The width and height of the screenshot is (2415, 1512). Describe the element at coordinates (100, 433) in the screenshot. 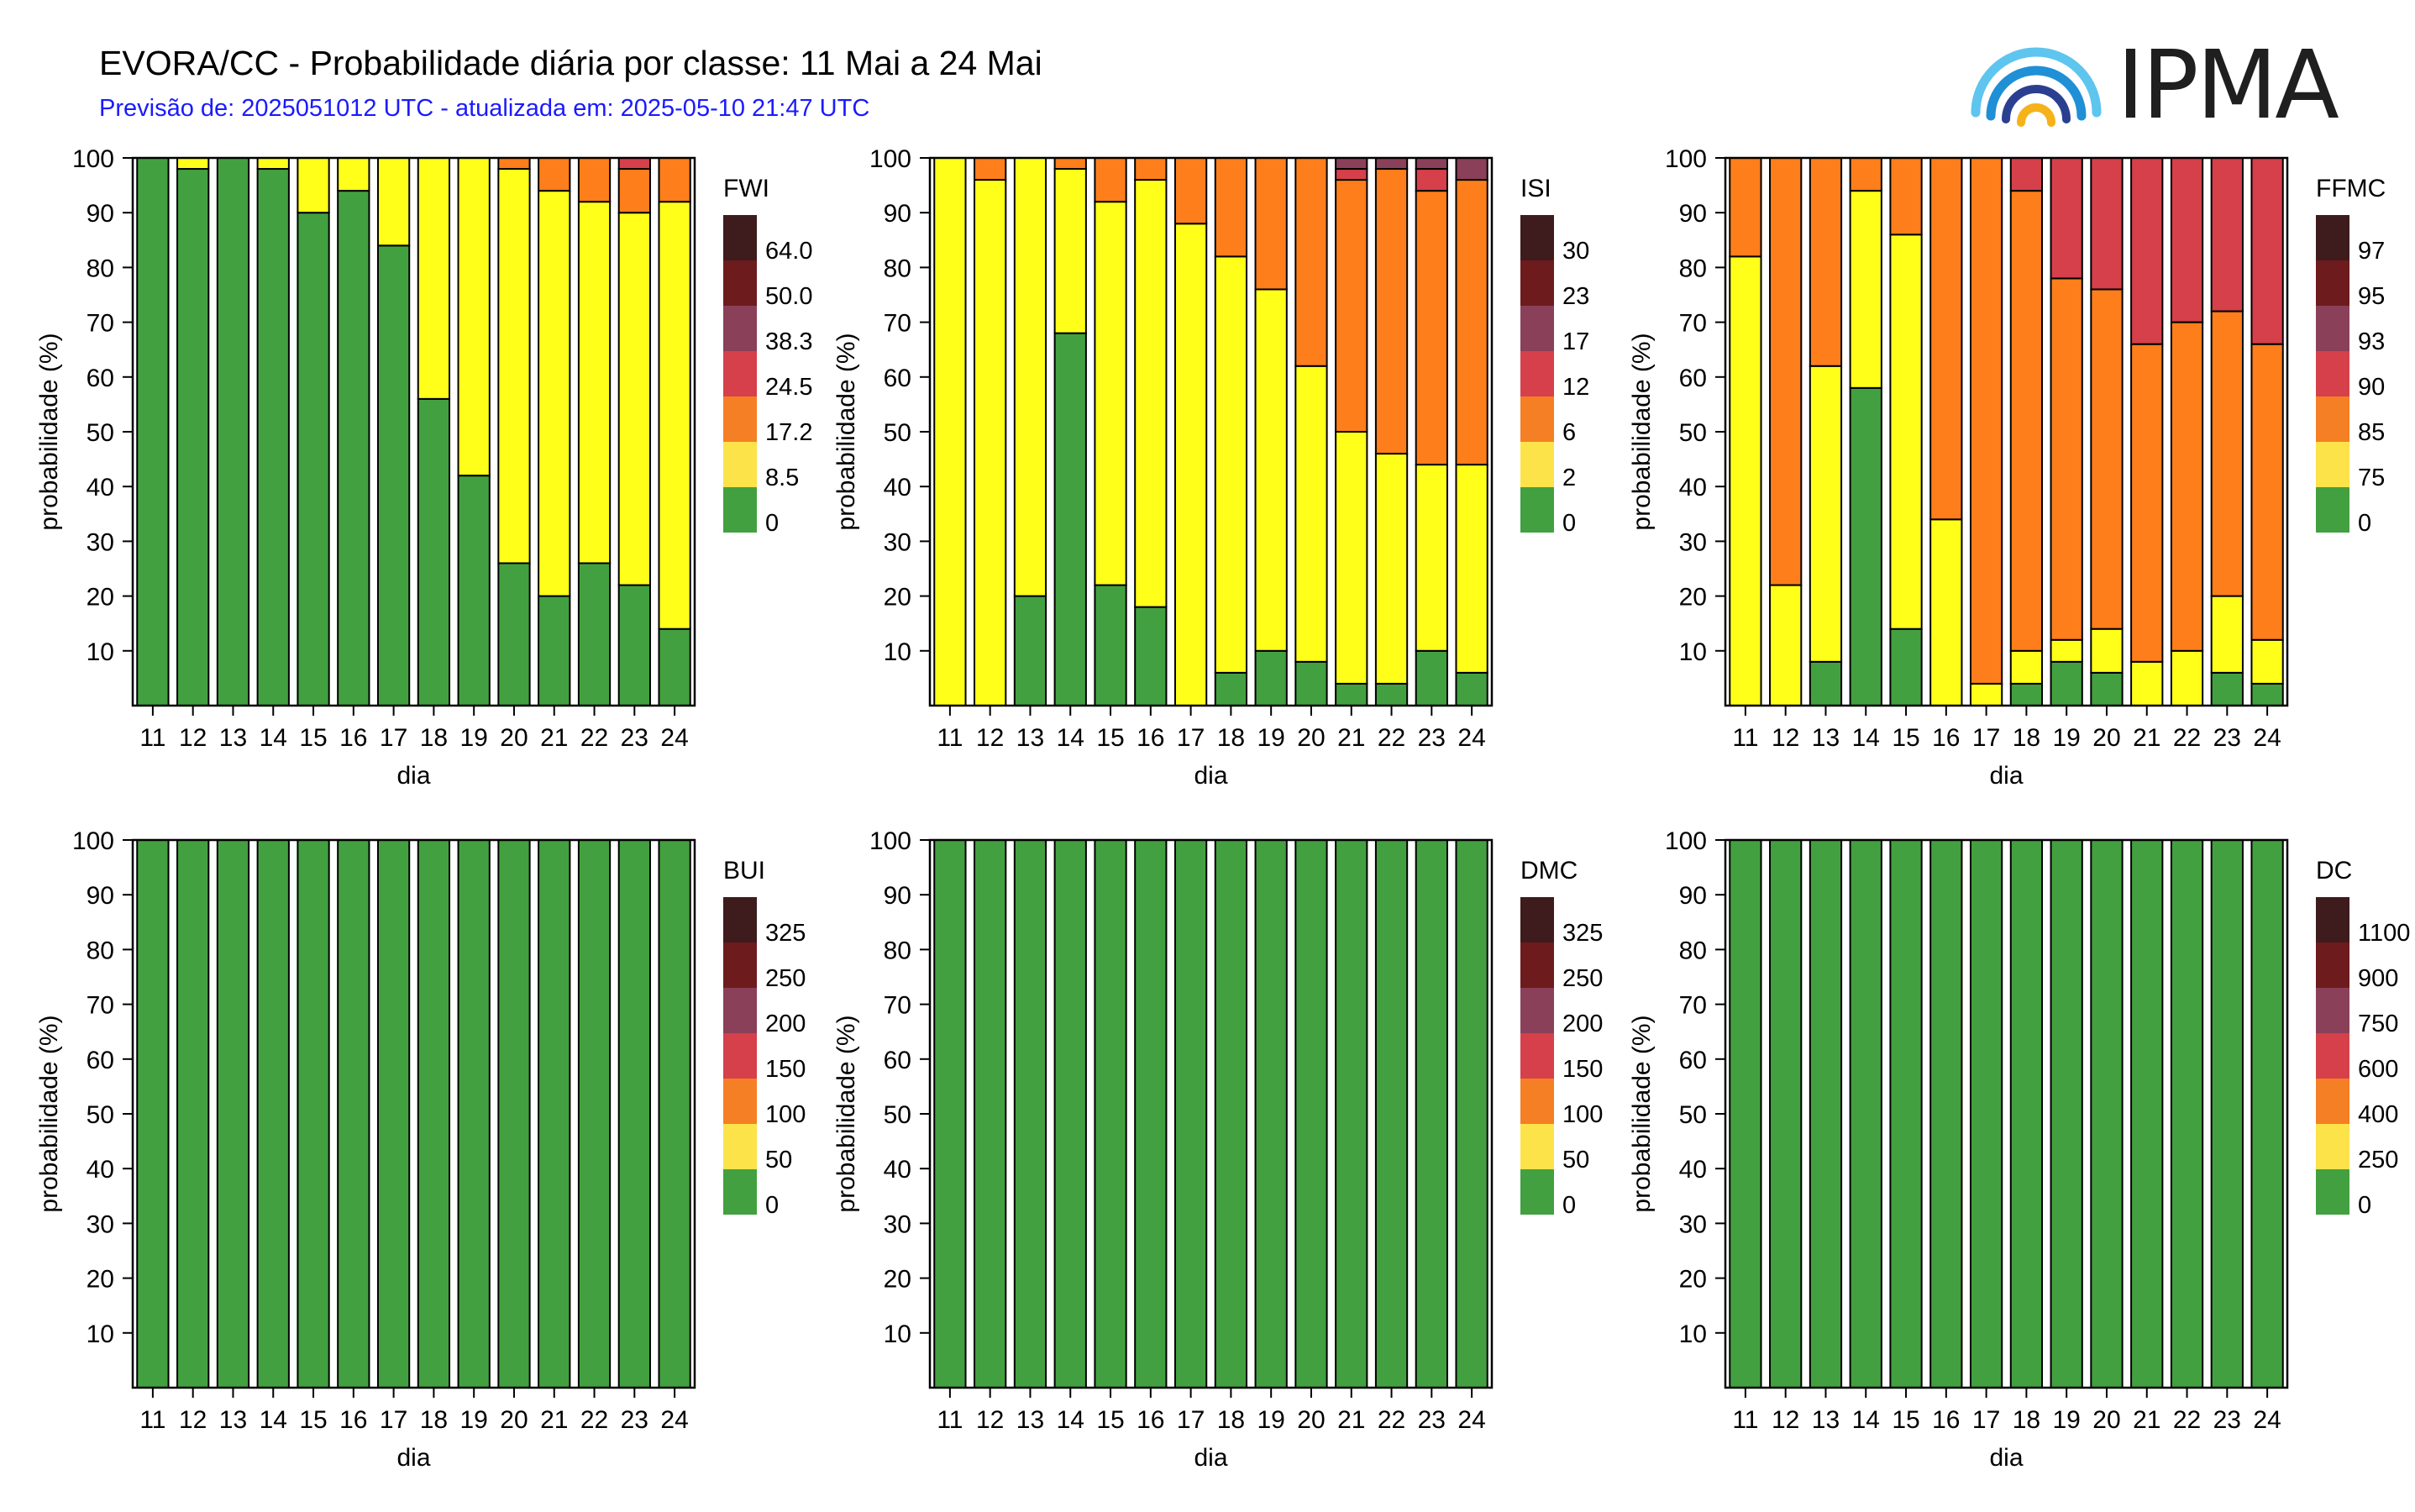

I see `y-tick-label: 50` at that location.